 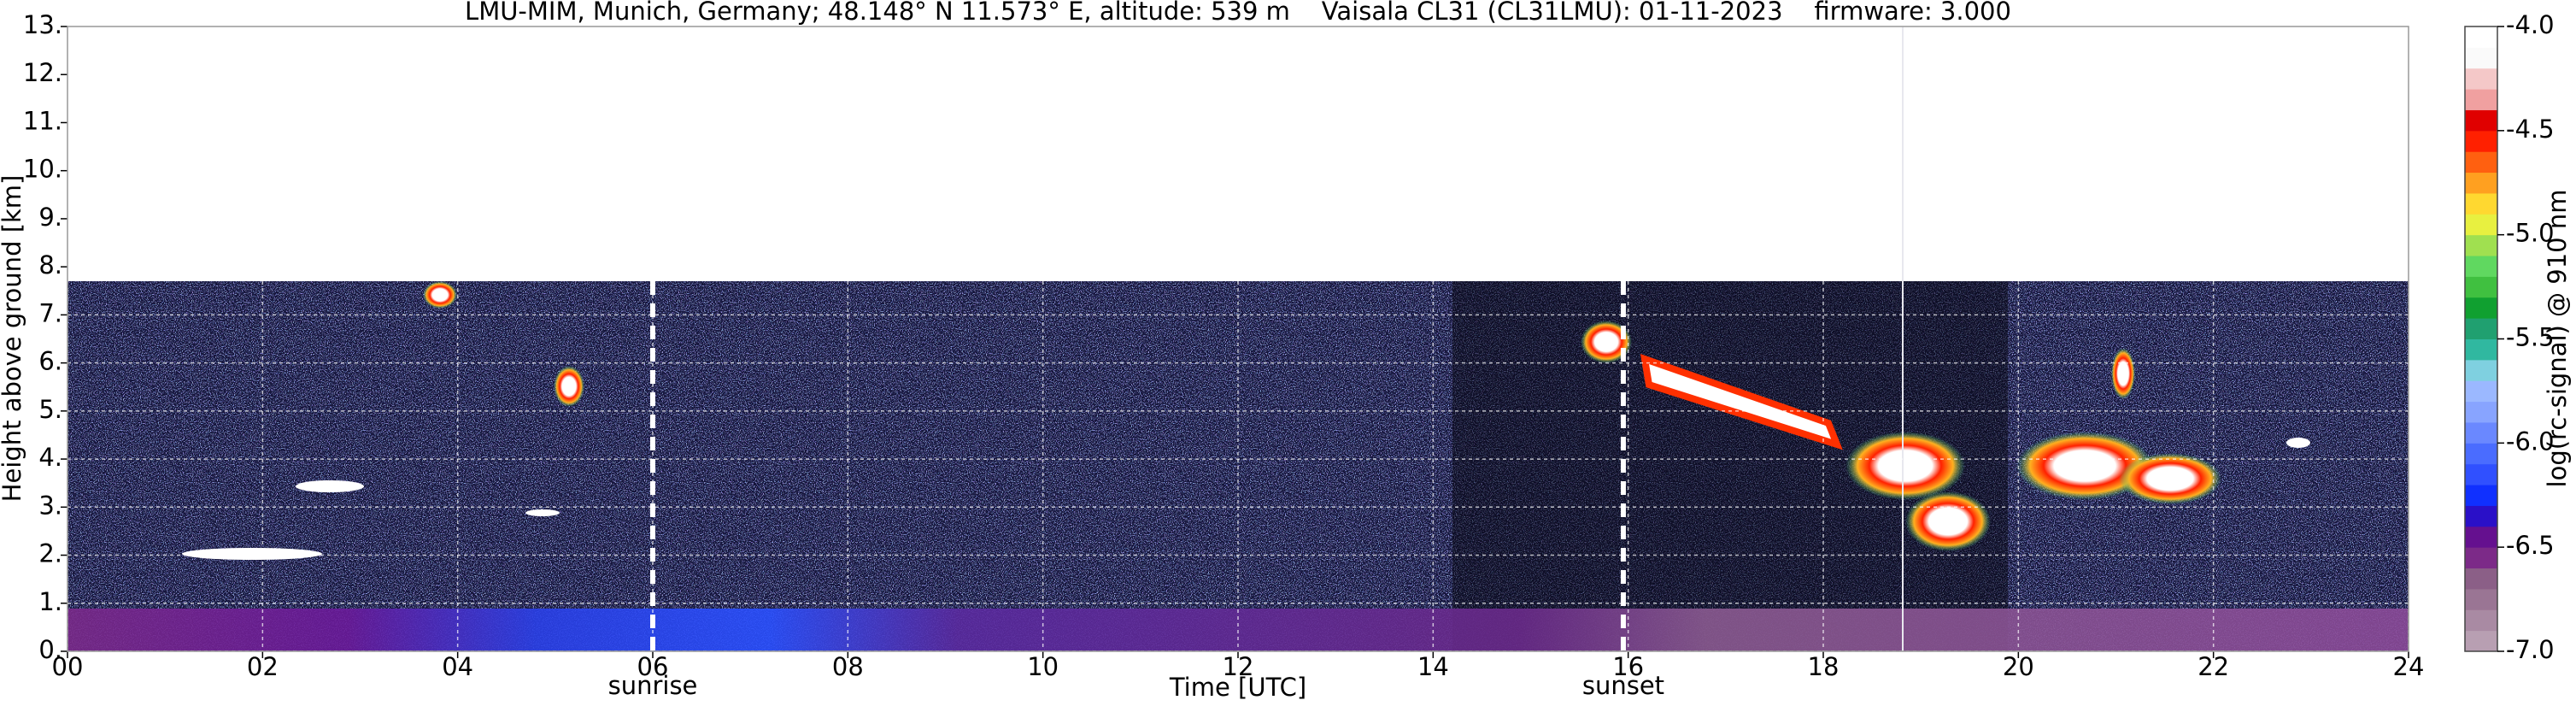 What do you see at coordinates (2530, 545) in the screenshot?
I see `colorbar-tick-label: -6.5` at bounding box center [2530, 545].